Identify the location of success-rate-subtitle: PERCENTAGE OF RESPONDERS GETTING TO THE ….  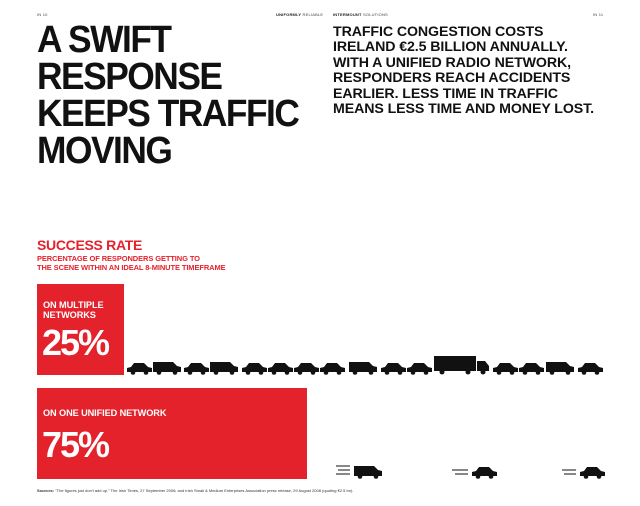
(131, 263).